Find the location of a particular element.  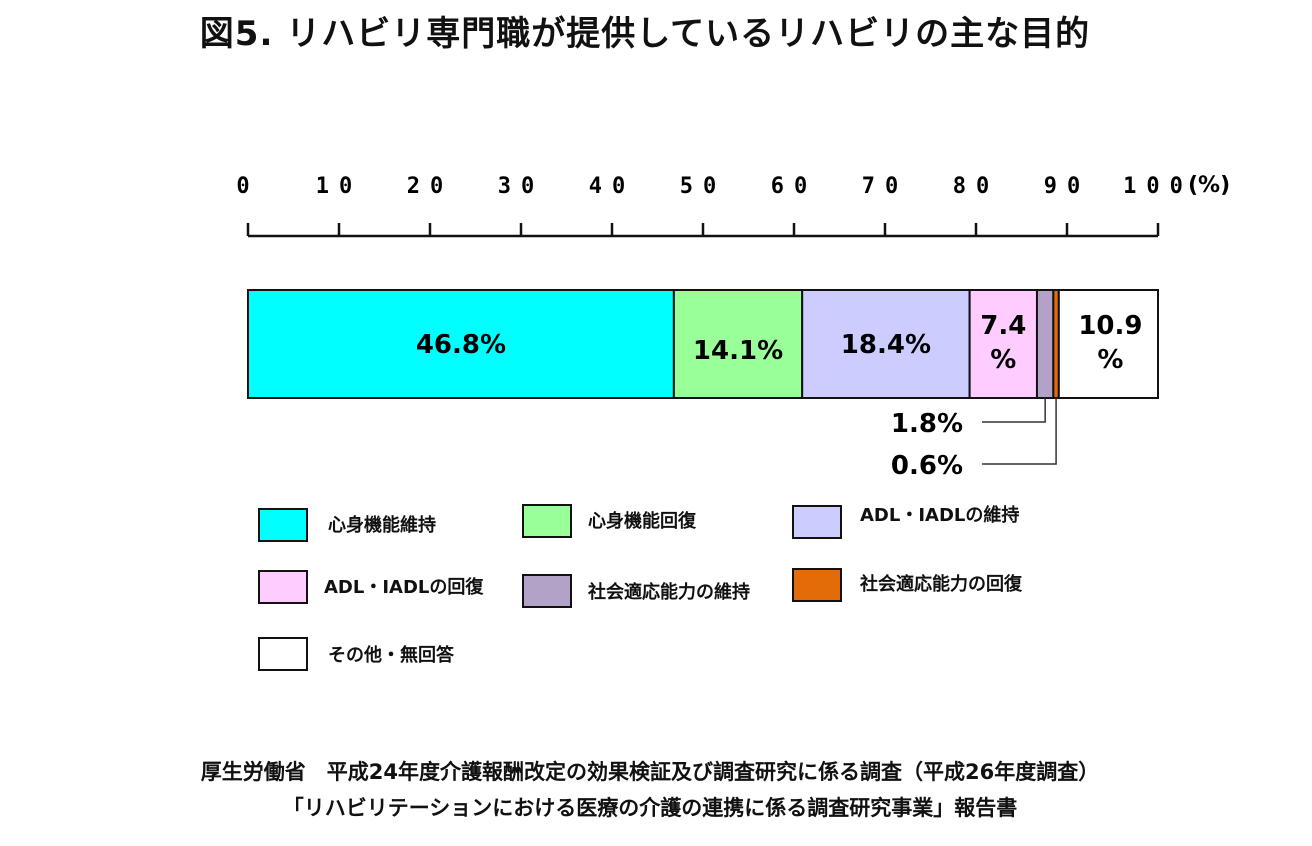

x-tick-label: 80 is located at coordinates (976, 186).